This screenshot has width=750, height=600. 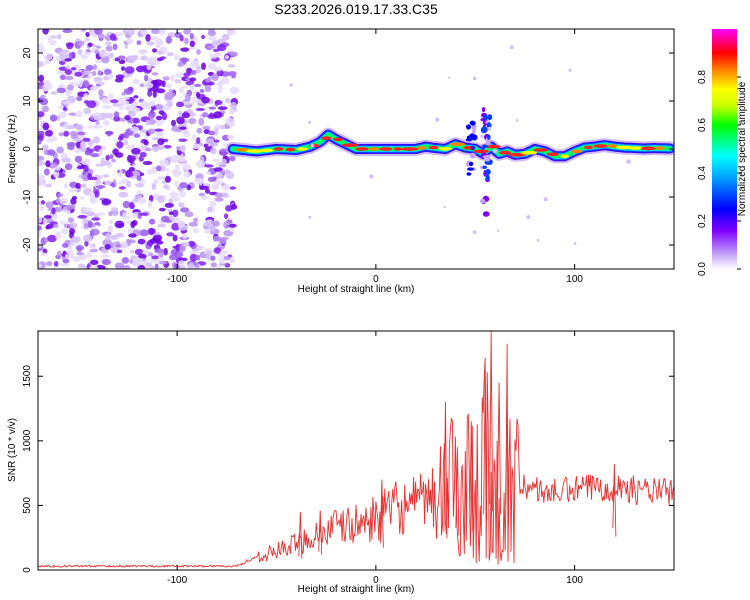 What do you see at coordinates (470, 169) in the screenshot?
I see `ridge-spread` at bounding box center [470, 169].